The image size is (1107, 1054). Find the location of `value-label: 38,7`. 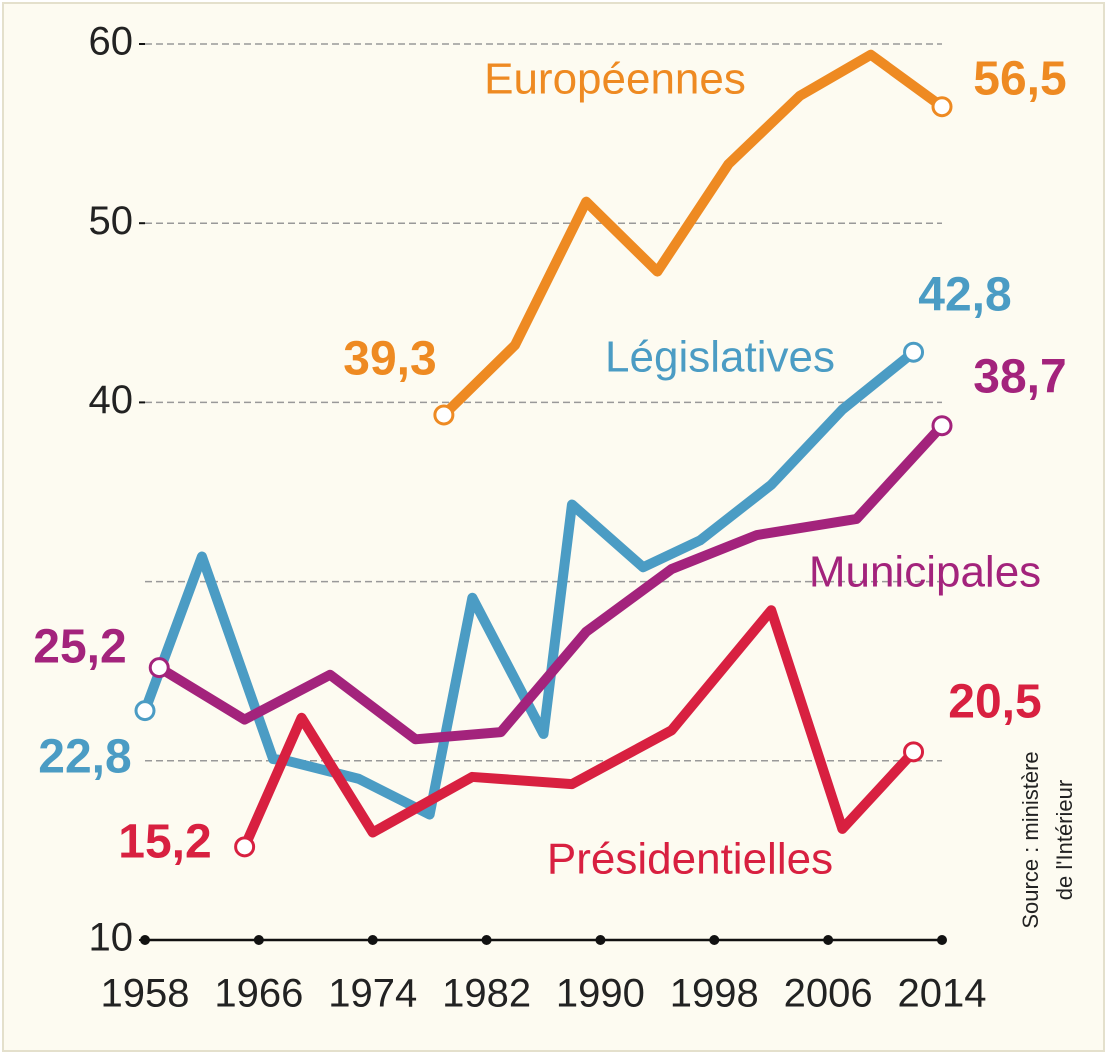

value-label: 38,7 is located at coordinates (1019, 377).